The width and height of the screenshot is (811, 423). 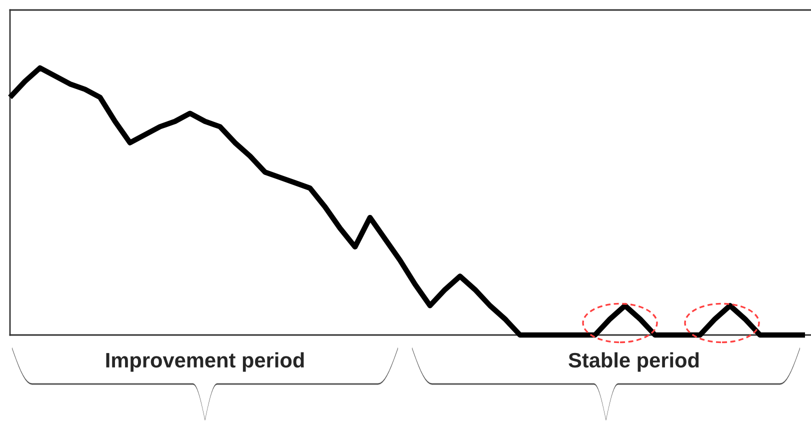 I want to click on text: Stable period, so click(x=633, y=362).